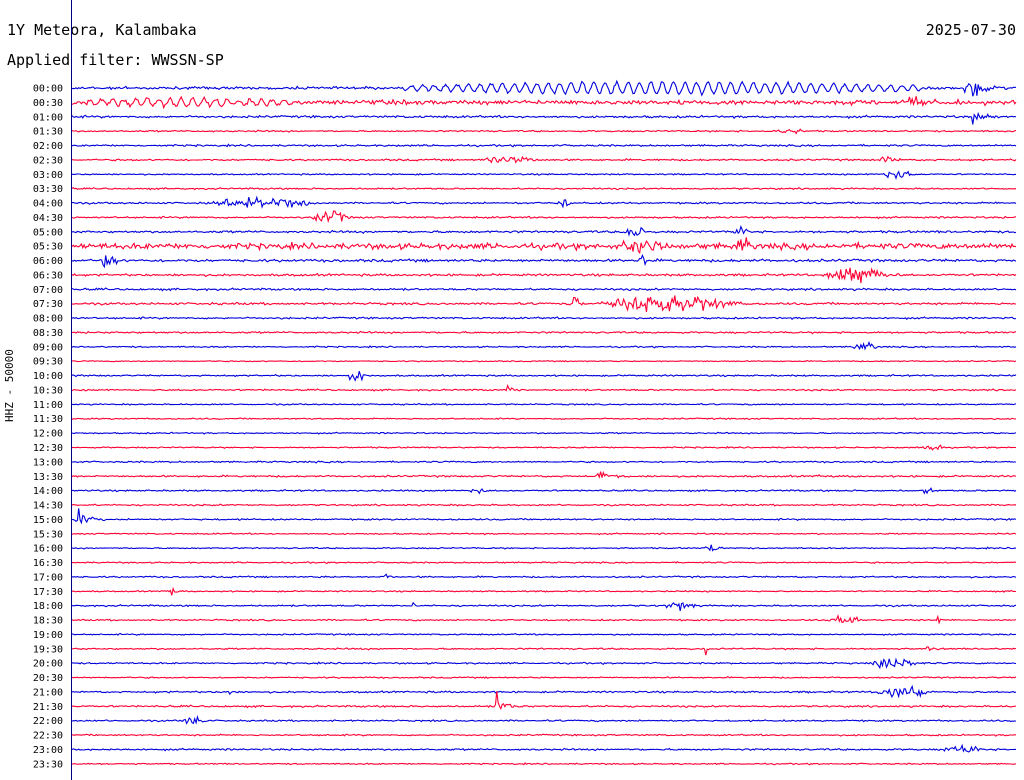  I want to click on row-label-1000: 10:00, so click(48, 376).